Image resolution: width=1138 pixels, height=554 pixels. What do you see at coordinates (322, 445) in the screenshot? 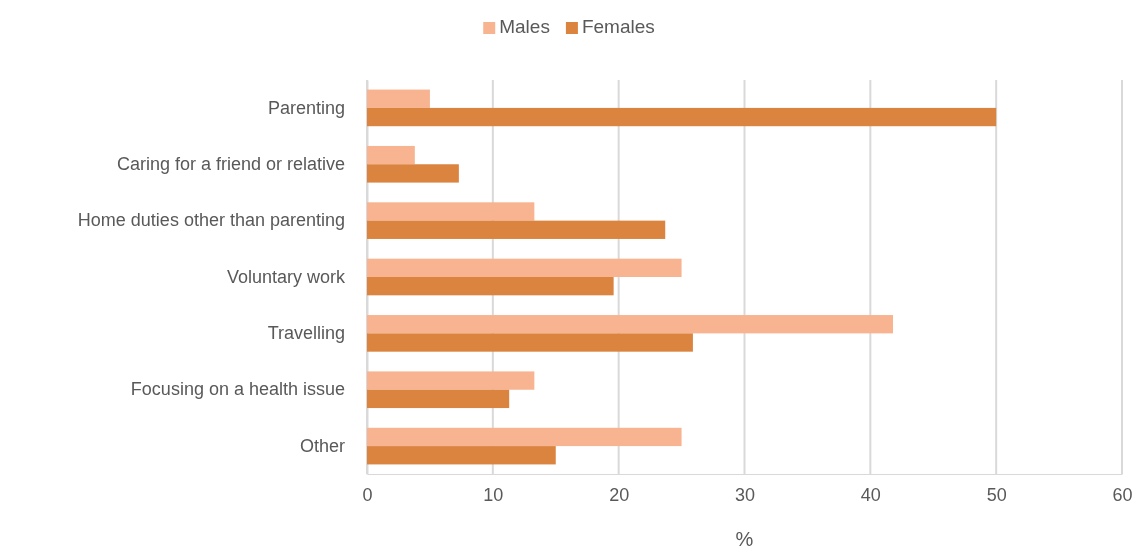
I see `y-tick-label: Other` at bounding box center [322, 445].